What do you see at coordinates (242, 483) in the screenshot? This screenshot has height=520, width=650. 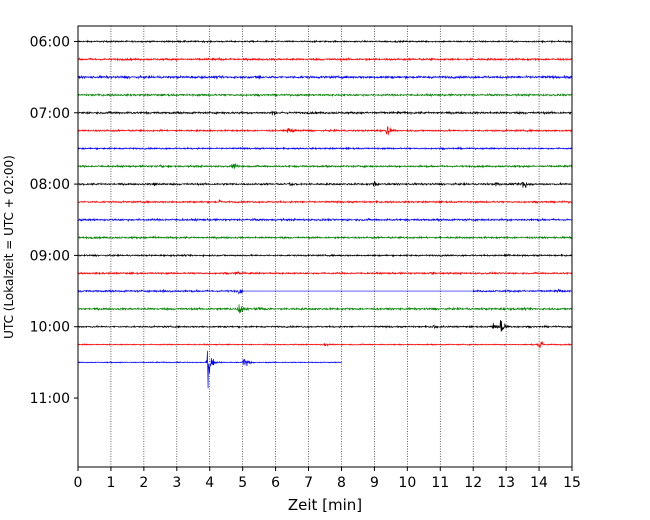 I see `x-tick-label: 5` at bounding box center [242, 483].